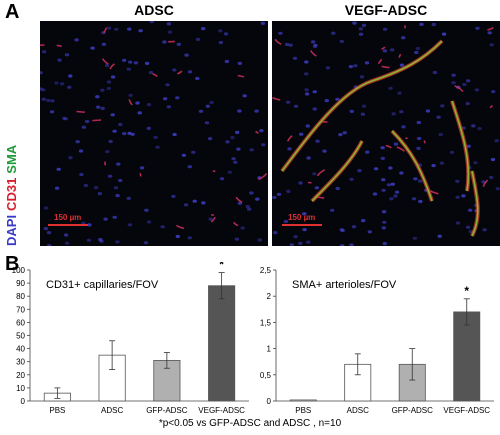  What do you see at coordinates (266, 375) in the screenshot?
I see `y-tick-label: 0,5` at bounding box center [266, 375].